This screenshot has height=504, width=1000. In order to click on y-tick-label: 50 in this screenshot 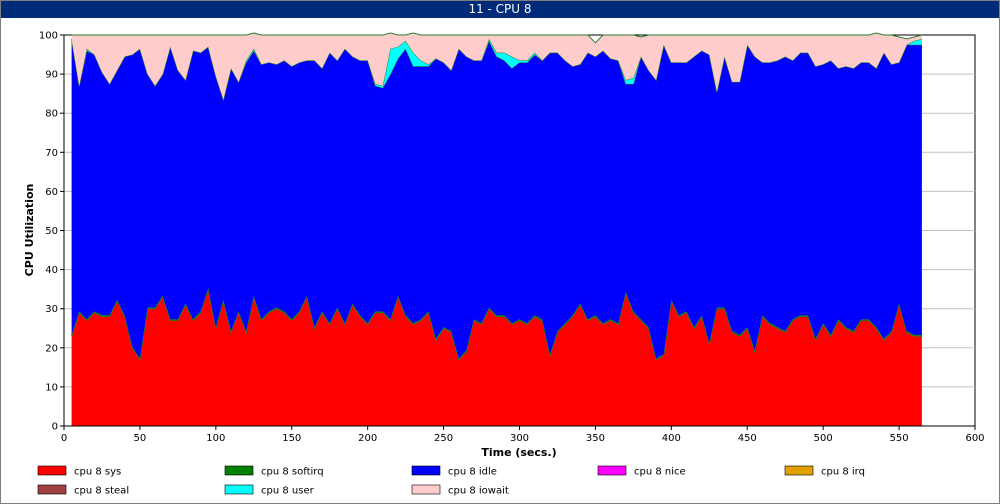, I will do `click(51, 231)`.